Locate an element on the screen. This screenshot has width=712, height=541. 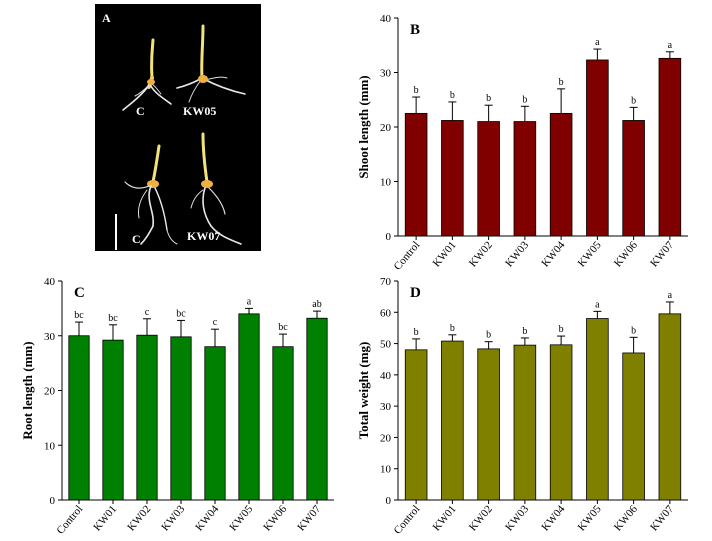
panel-letter: D is located at coordinates (415, 293).